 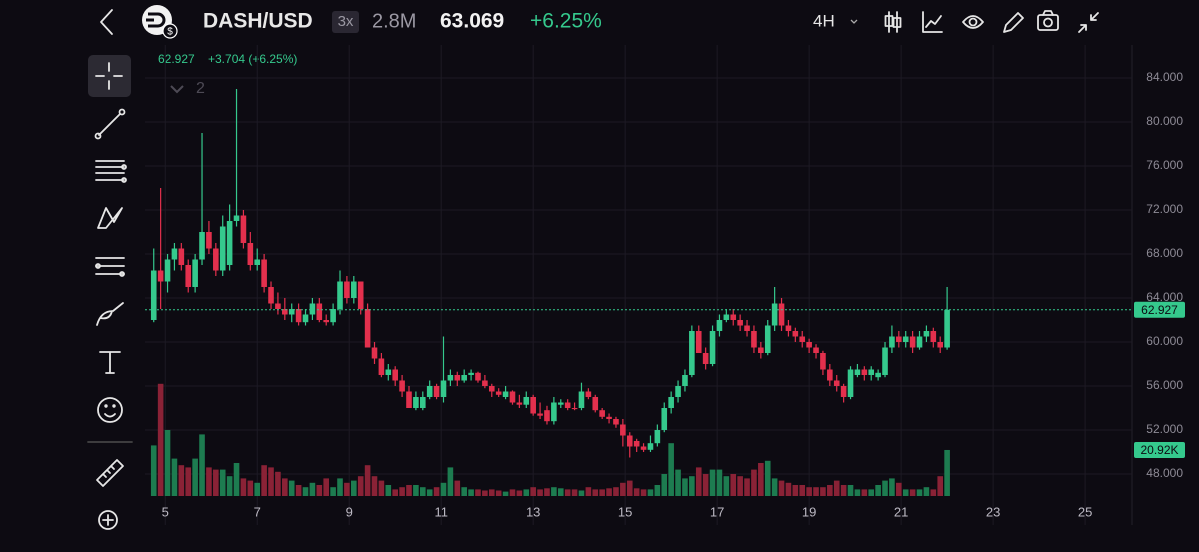 What do you see at coordinates (345, 22) in the screenshot?
I see `leverage-badge` at bounding box center [345, 22].